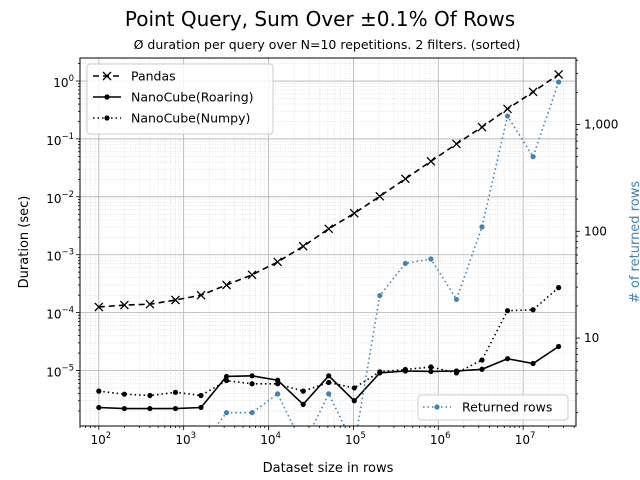 This screenshot has width=640, height=480. Describe the element at coordinates (60, 198) in the screenshot. I see `y-tick-label: 10⁻²` at that location.